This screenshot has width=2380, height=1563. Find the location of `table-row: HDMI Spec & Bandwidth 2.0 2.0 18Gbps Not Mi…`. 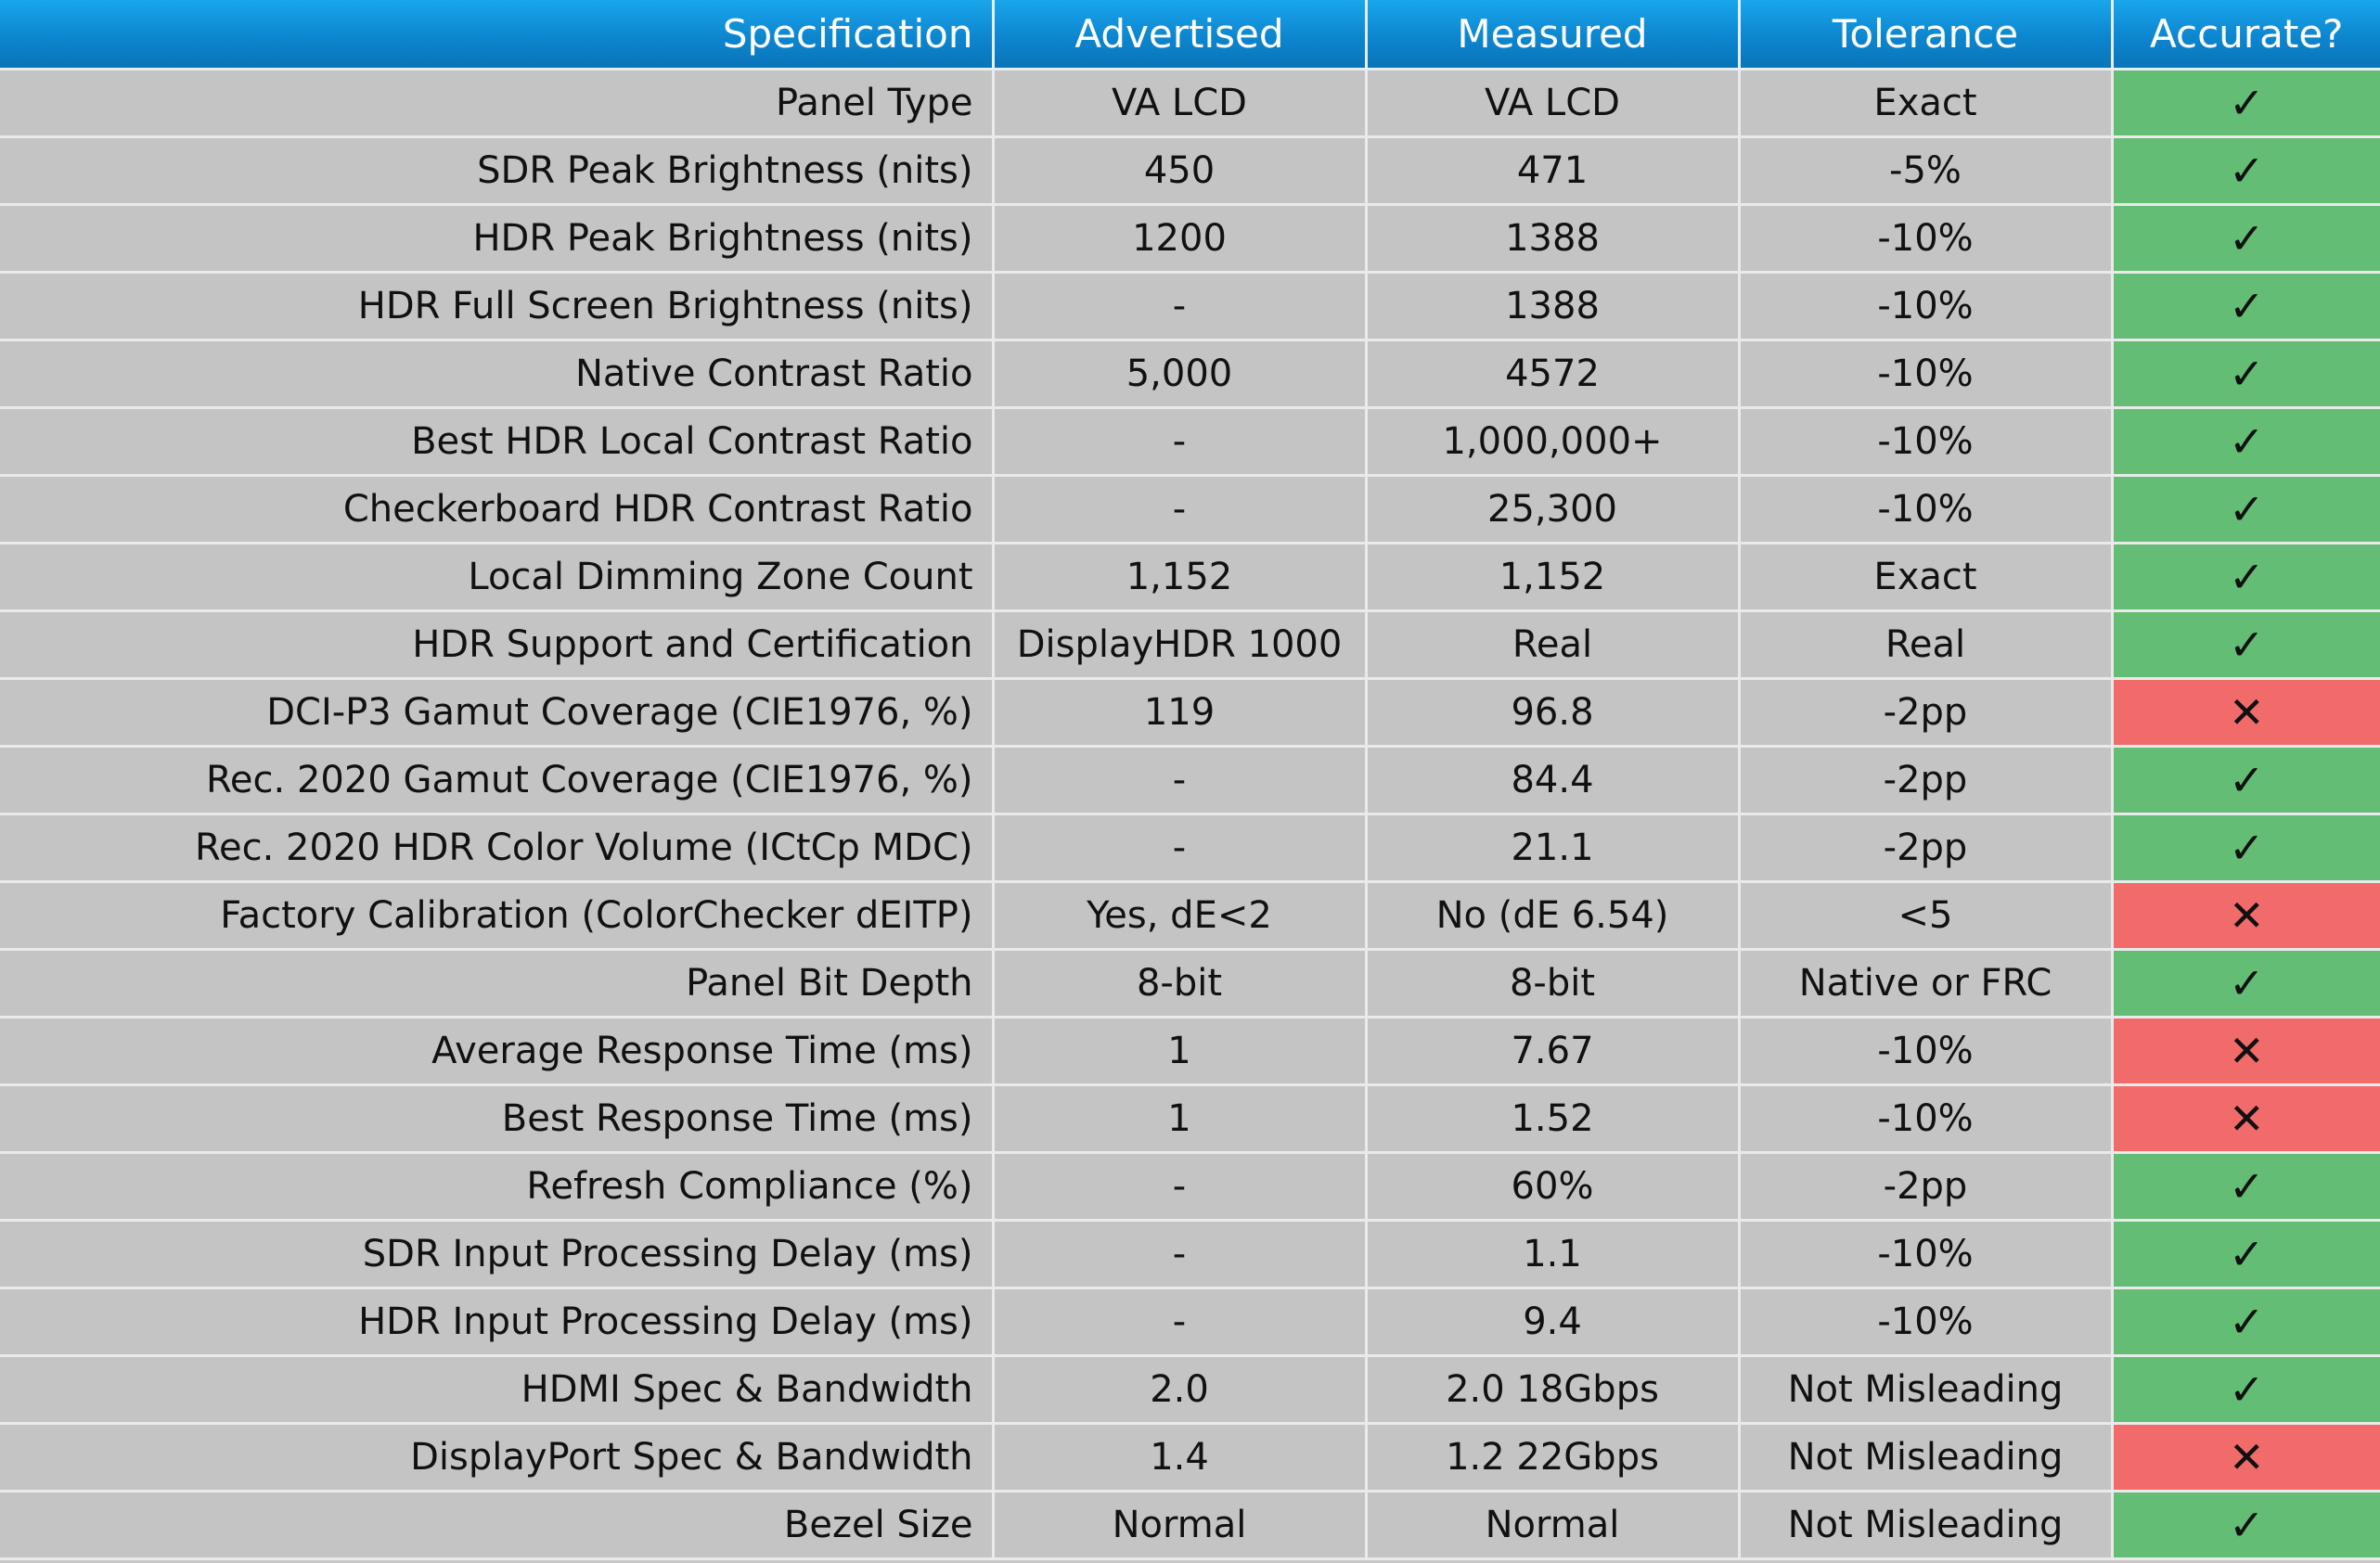

table-row: HDMI Spec & Bandwidth 2.0 2.0 18Gbps Not Mi… is located at coordinates (1190, 1390).